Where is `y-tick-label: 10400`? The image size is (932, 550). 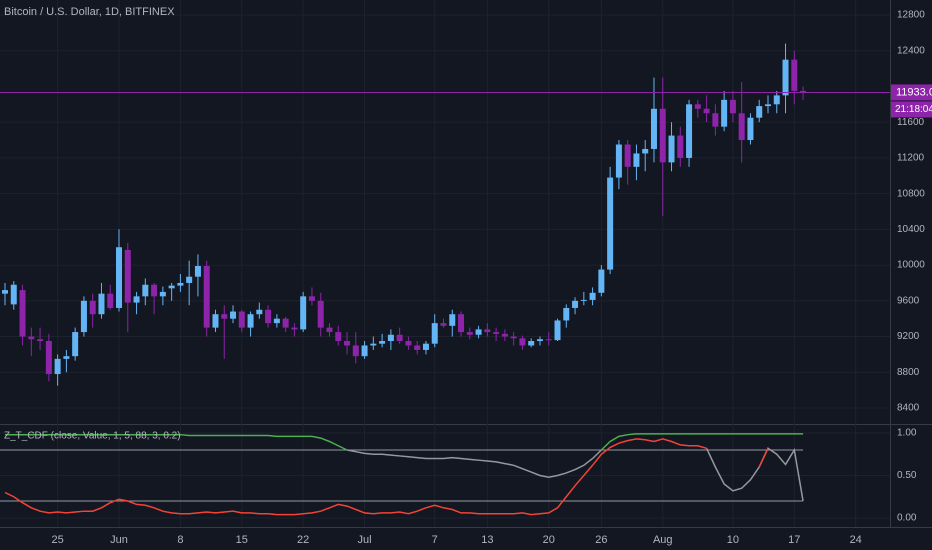 y-tick-label: 10400 is located at coordinates (911, 229).